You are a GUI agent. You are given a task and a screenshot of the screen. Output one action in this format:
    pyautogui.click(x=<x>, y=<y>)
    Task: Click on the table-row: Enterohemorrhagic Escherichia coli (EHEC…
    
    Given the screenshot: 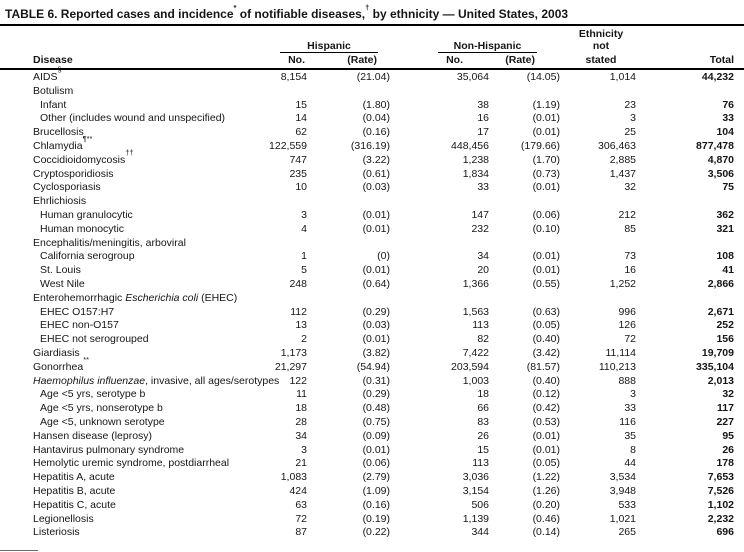 What is the action you would take?
    pyautogui.click(x=383, y=299)
    